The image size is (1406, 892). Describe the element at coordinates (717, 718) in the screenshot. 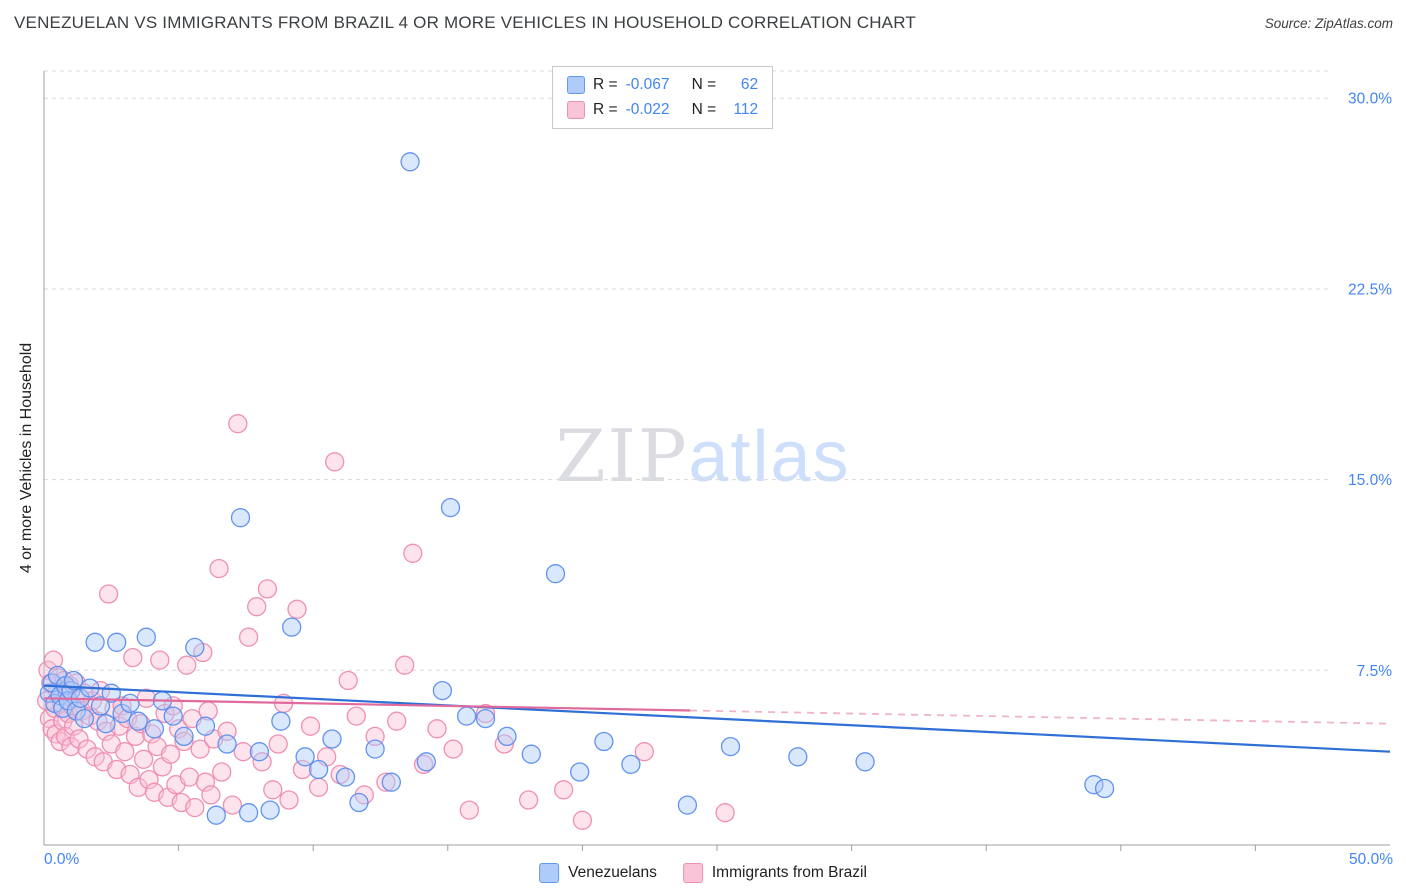

I see `venezuelans-trendline` at that location.